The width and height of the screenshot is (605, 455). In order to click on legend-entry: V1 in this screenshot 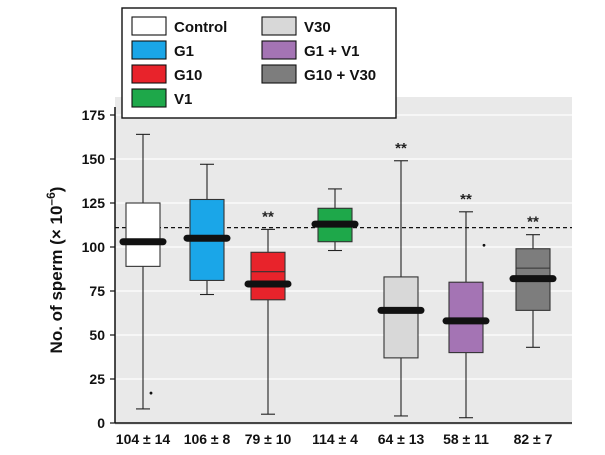, I will do `click(161, 98)`.